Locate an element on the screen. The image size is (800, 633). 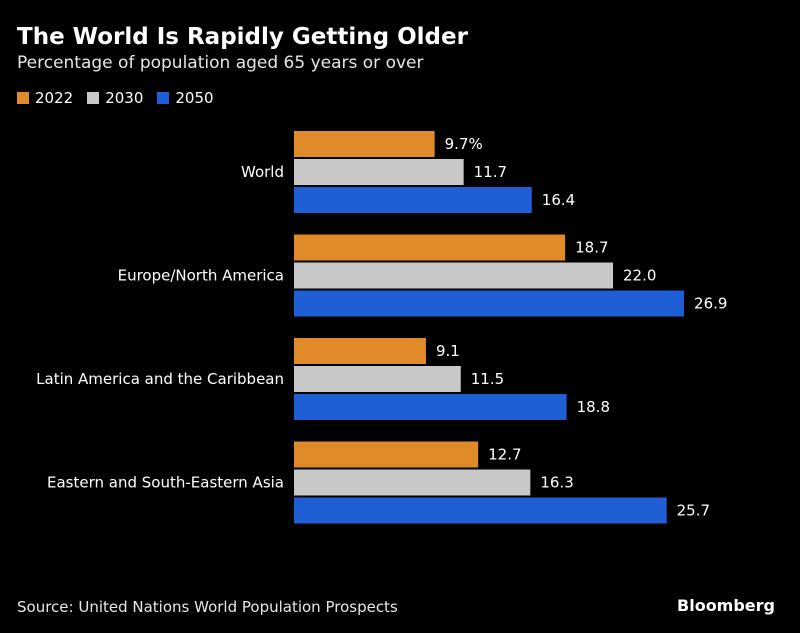
bar-eastern-and-south-eastern-asia-2030 is located at coordinates (412, 482).